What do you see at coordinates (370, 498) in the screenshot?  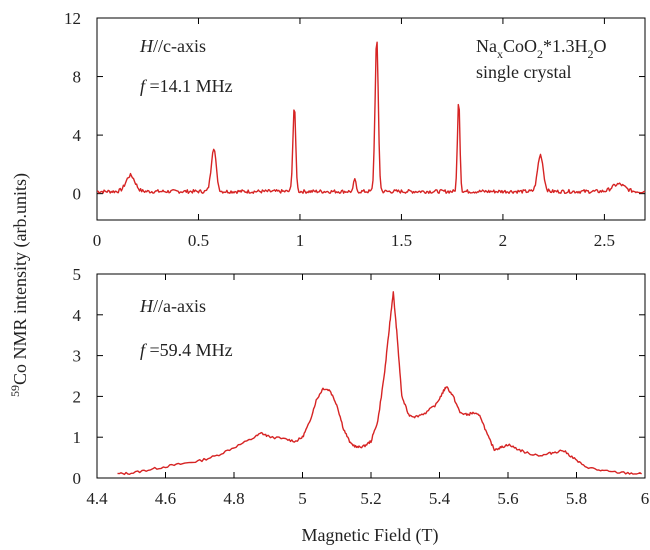 I see `x-tick-label: 5.2` at bounding box center [370, 498].